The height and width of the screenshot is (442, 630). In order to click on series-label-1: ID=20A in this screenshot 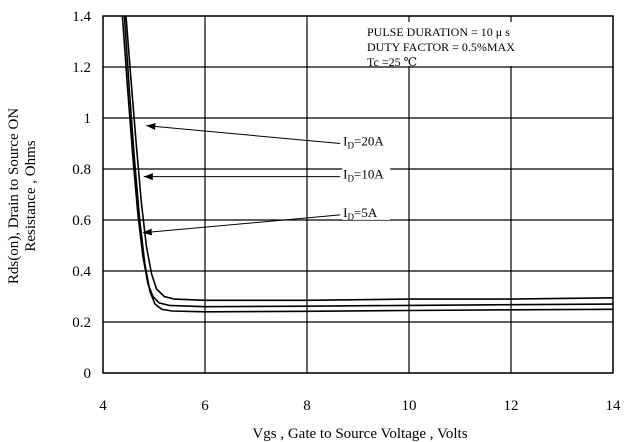, I will do `click(363, 142)`.